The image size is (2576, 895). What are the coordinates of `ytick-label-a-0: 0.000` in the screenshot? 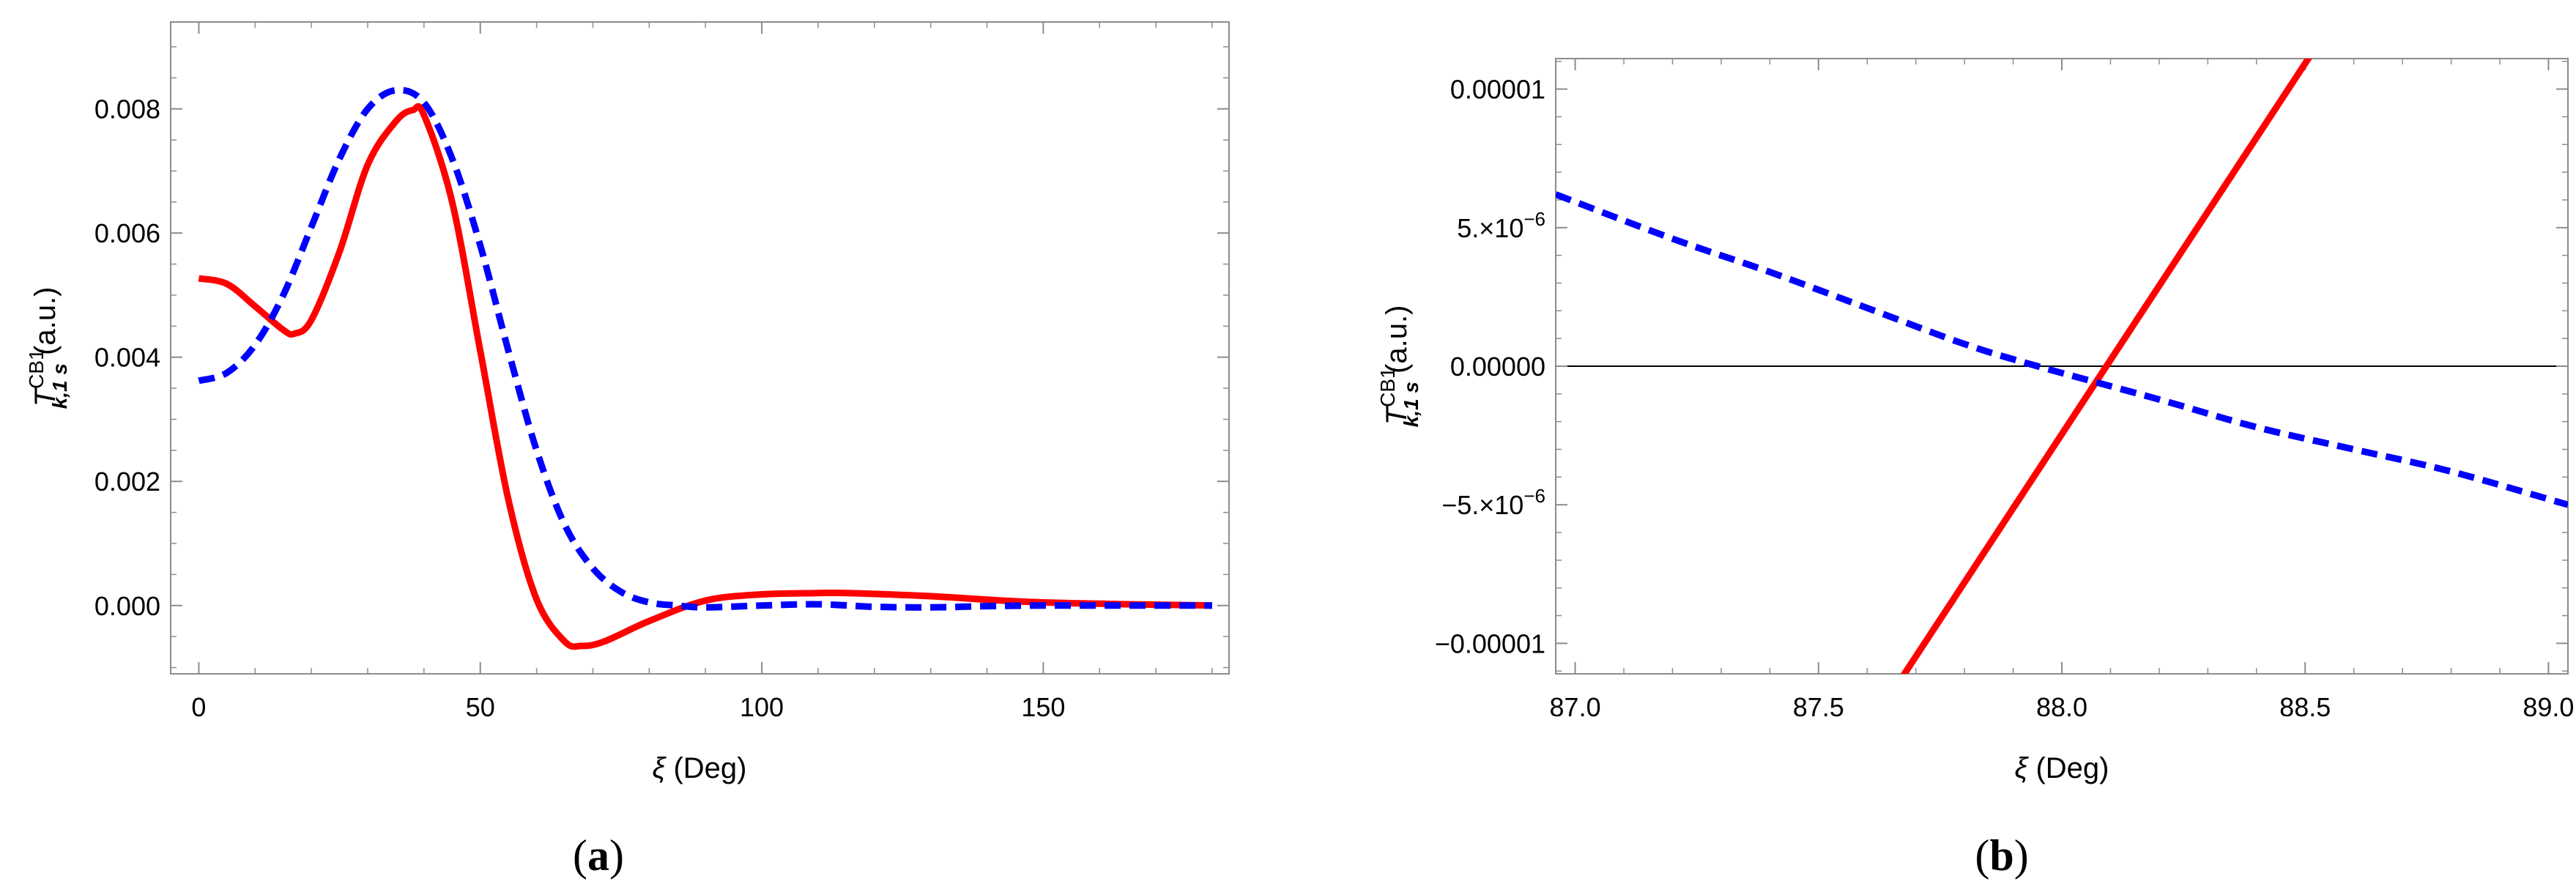 It's located at (127, 606).